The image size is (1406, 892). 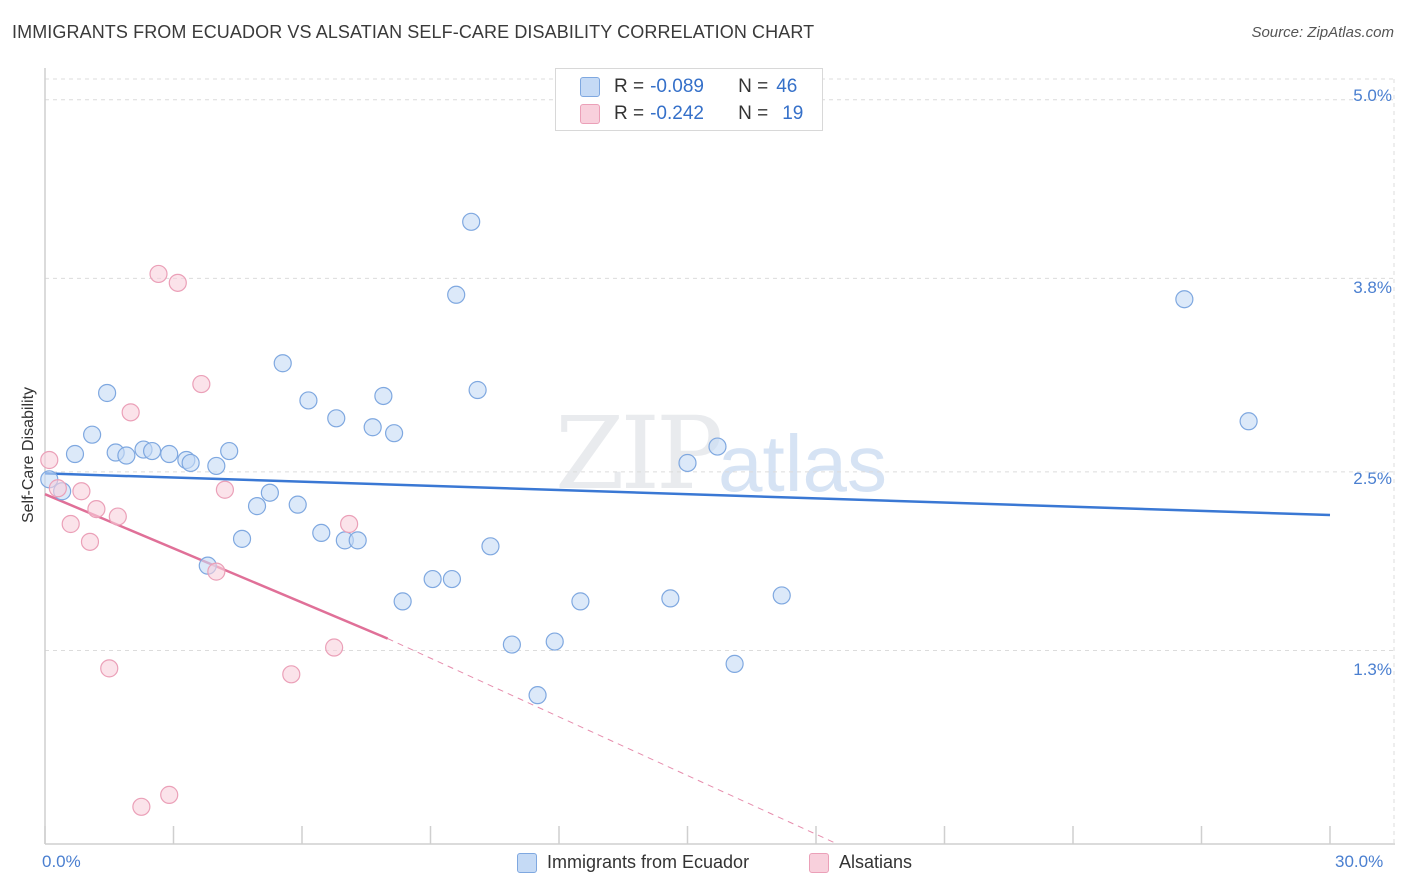 What do you see at coordinates (1359, 861) in the screenshot?
I see `x-tick-label-max: 30.0%` at bounding box center [1359, 861].